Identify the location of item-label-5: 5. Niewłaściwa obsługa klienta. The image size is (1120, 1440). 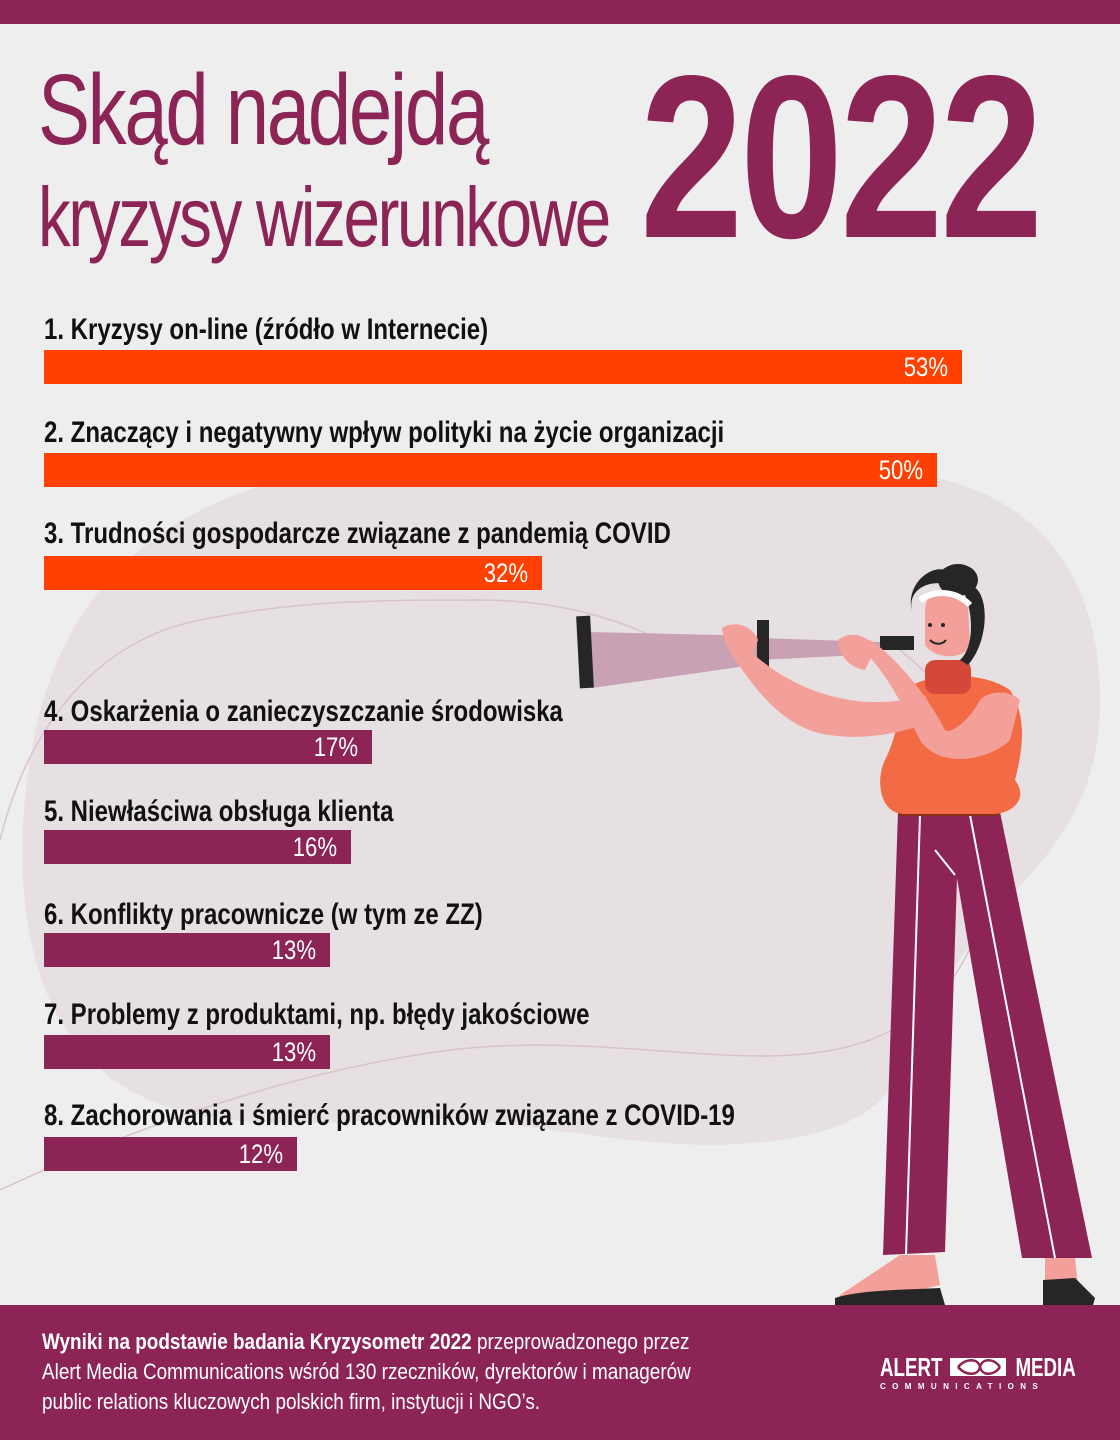
(219, 811).